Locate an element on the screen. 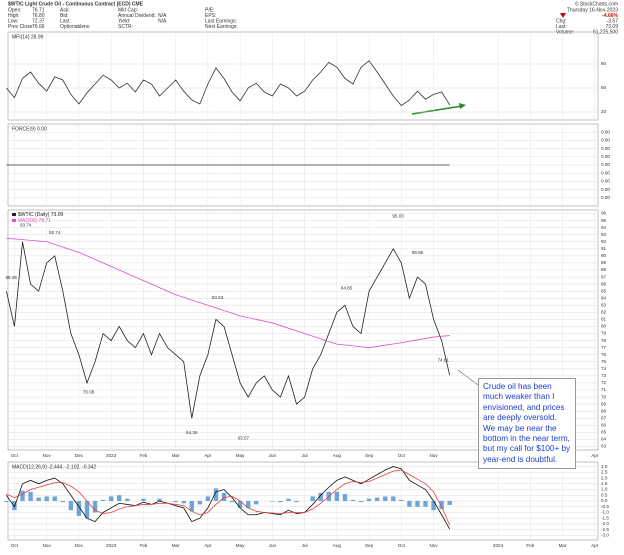  x-tick-label: Dec is located at coordinates (79, 545).